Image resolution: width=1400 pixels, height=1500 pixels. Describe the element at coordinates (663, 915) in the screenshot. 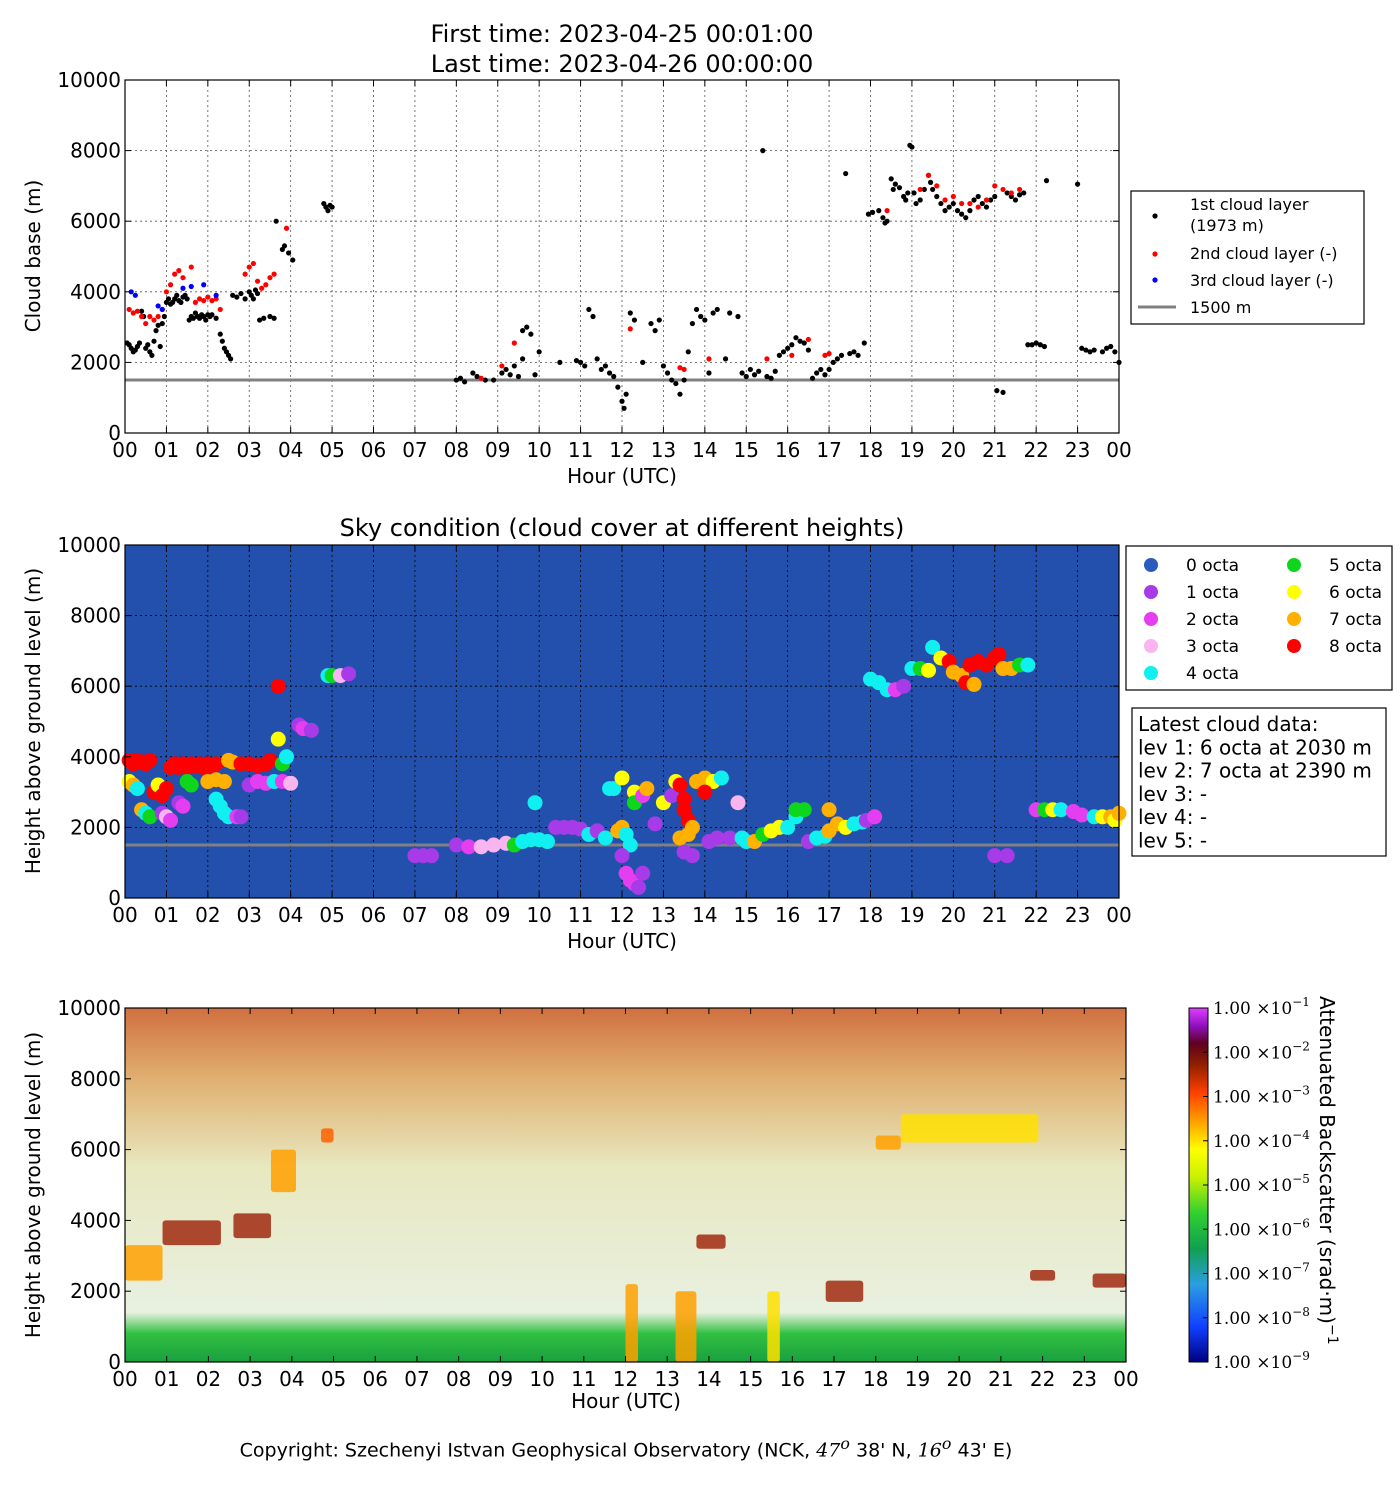

I see `x-tick-label: 13` at that location.